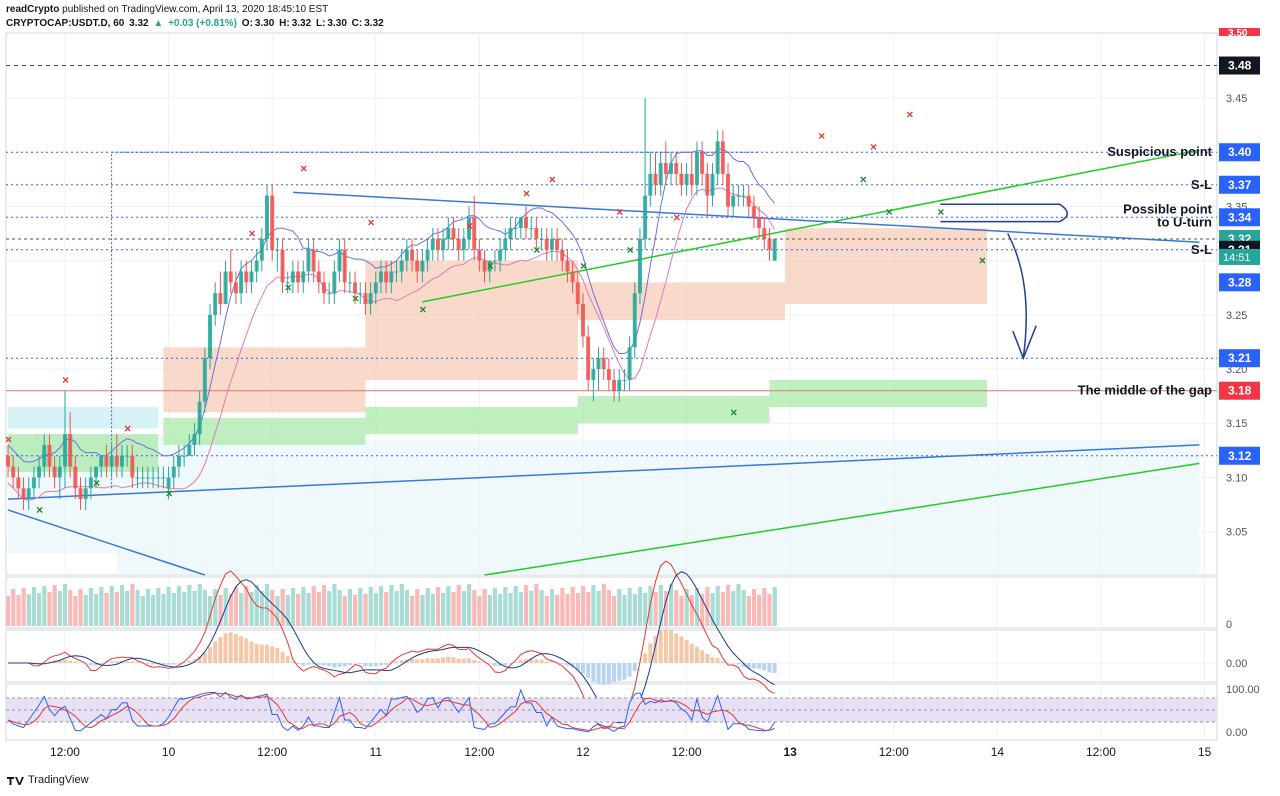  I want to click on symbol-name: CRYPTOCAP:USDT.D, 60, so click(65, 23).